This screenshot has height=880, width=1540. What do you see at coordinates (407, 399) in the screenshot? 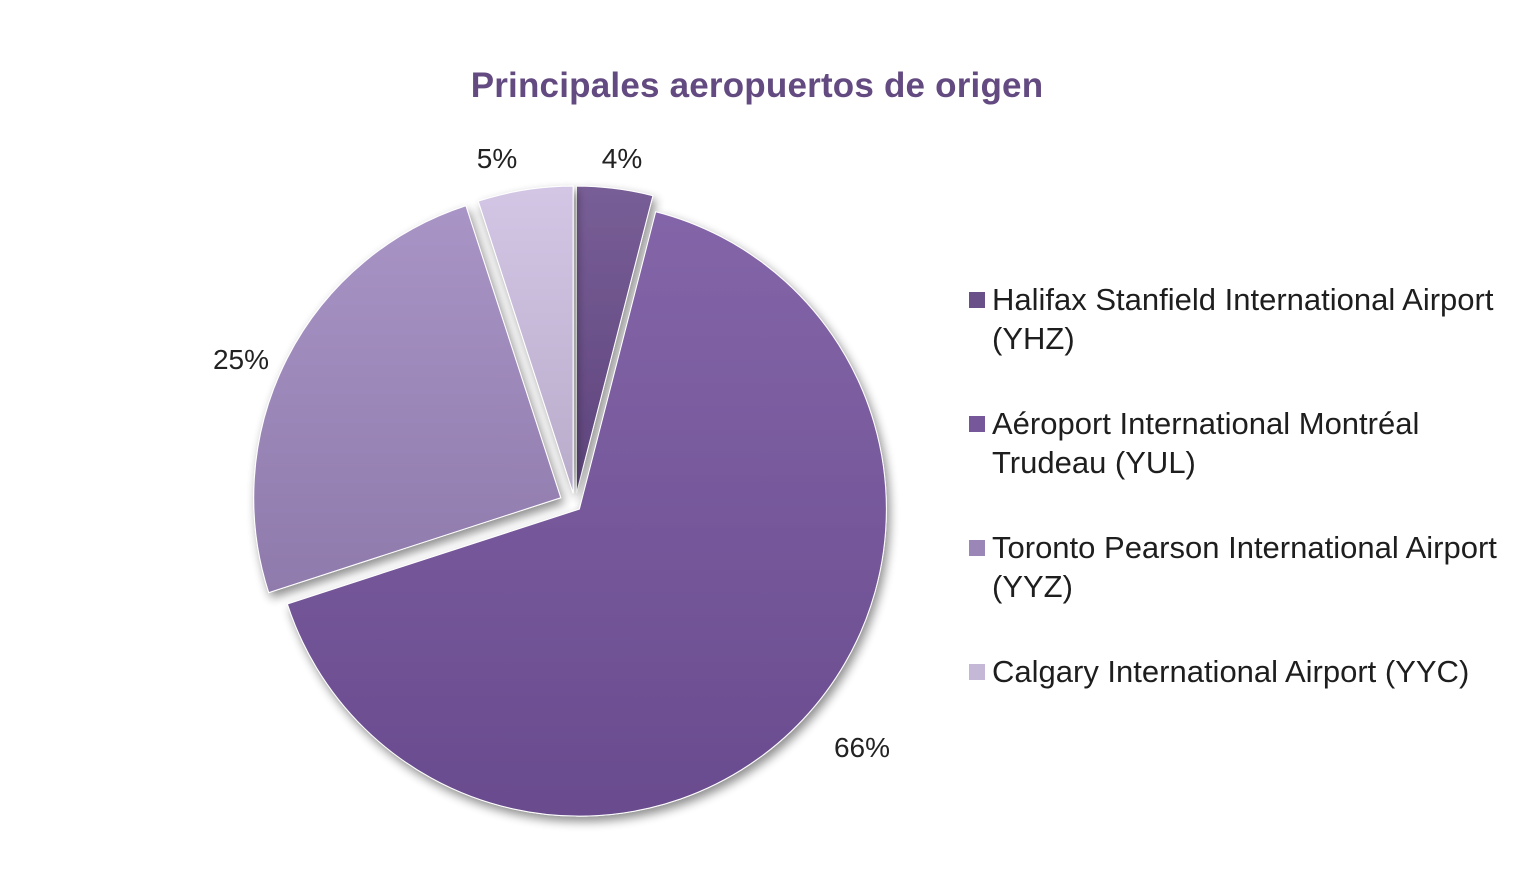
I see `pie-slice-toronto-pearson-international-airport-yyz` at bounding box center [407, 399].